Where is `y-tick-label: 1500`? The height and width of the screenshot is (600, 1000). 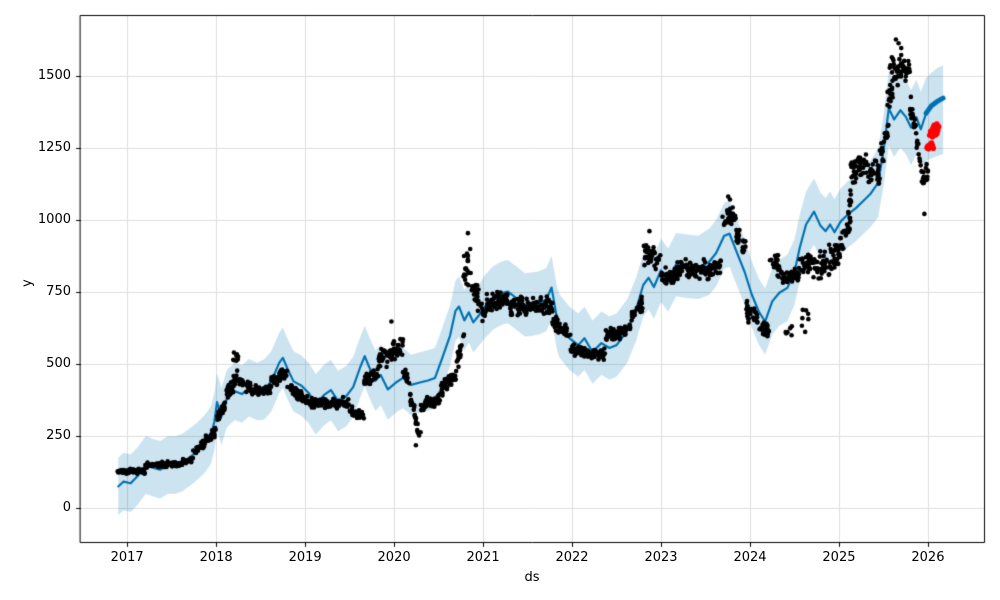
y-tick-label: 1500 is located at coordinates (54, 76).